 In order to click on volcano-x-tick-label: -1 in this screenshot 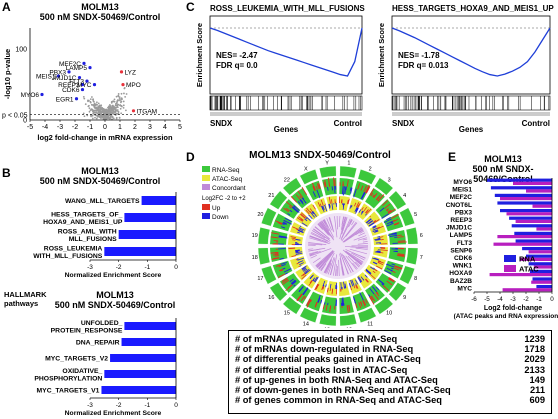, I will do `click(90, 127)`.